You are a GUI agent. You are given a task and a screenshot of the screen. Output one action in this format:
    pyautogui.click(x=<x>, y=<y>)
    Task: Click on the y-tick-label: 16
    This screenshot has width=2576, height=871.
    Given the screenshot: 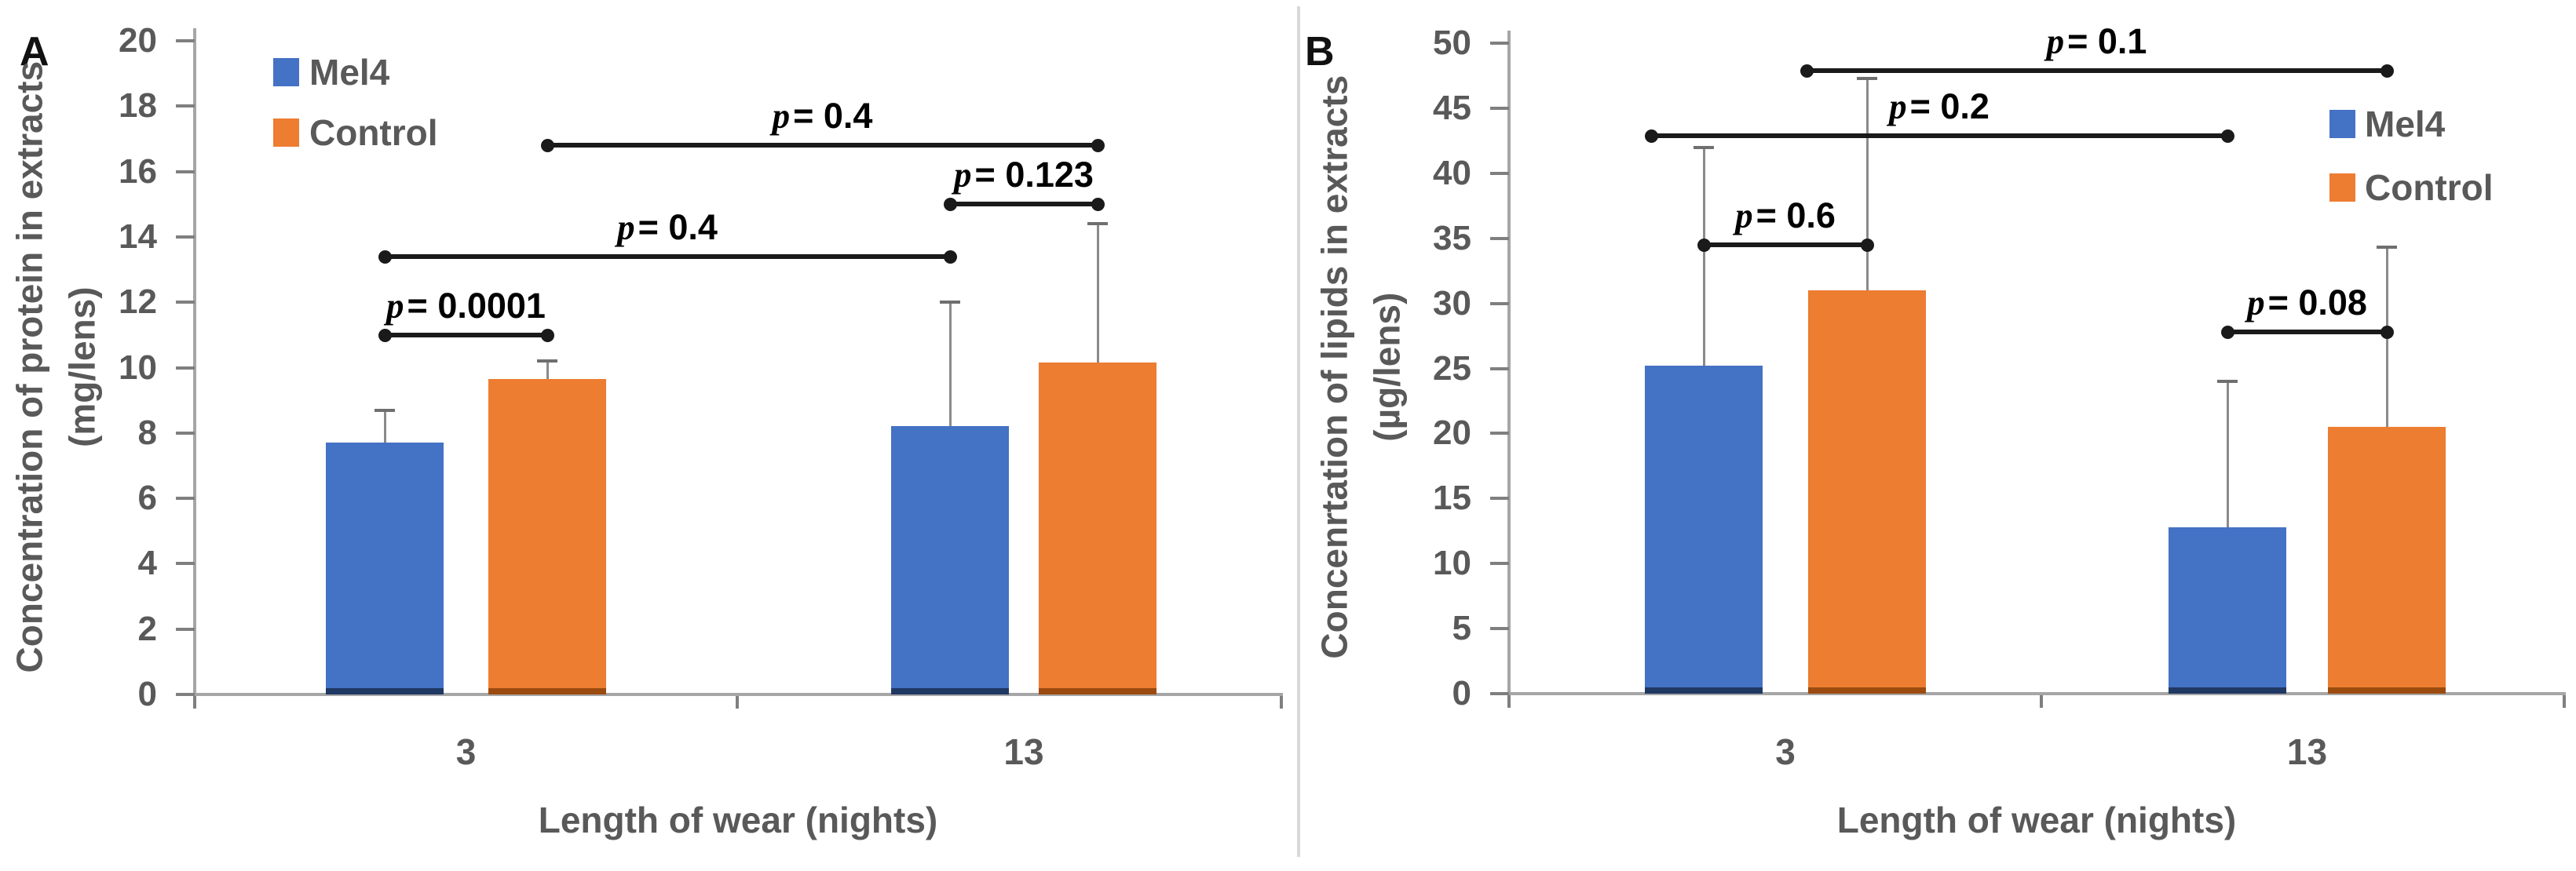 What is the action you would take?
    pyautogui.click(x=138, y=171)
    